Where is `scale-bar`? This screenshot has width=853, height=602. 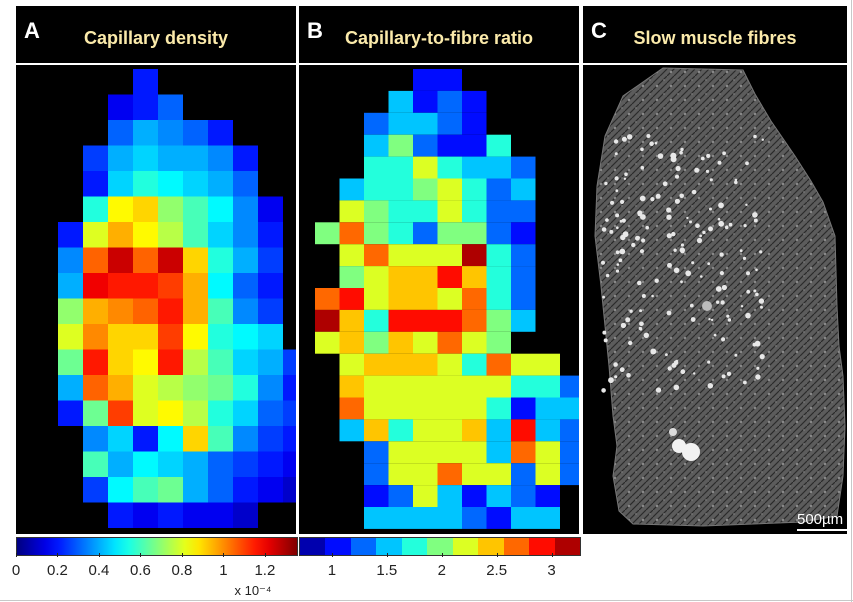
scale-bar is located at coordinates (825, 530).